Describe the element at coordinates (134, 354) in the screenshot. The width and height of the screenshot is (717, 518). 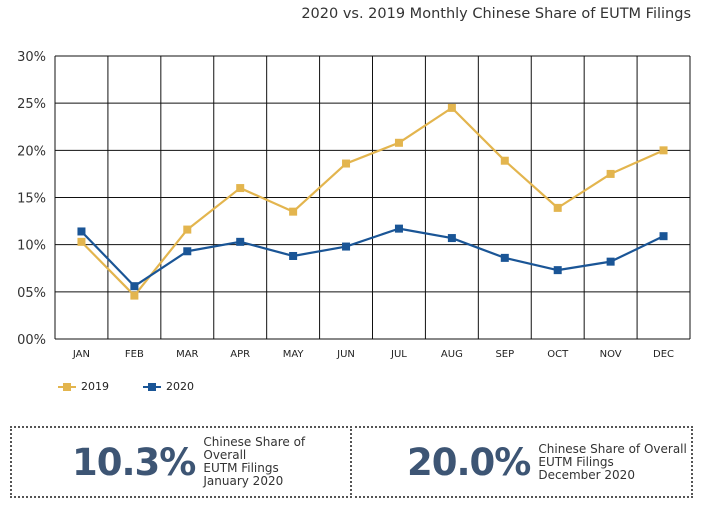
I see `x-tick-label: FEB` at that location.